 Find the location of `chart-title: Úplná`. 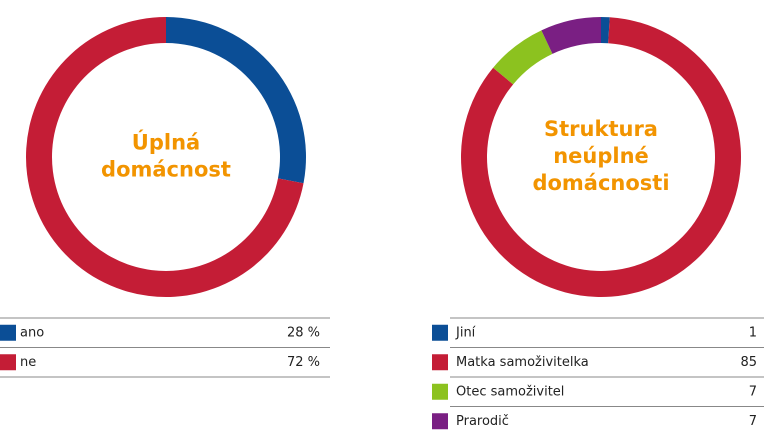

chart-title: Úplná is located at coordinates (166, 142).